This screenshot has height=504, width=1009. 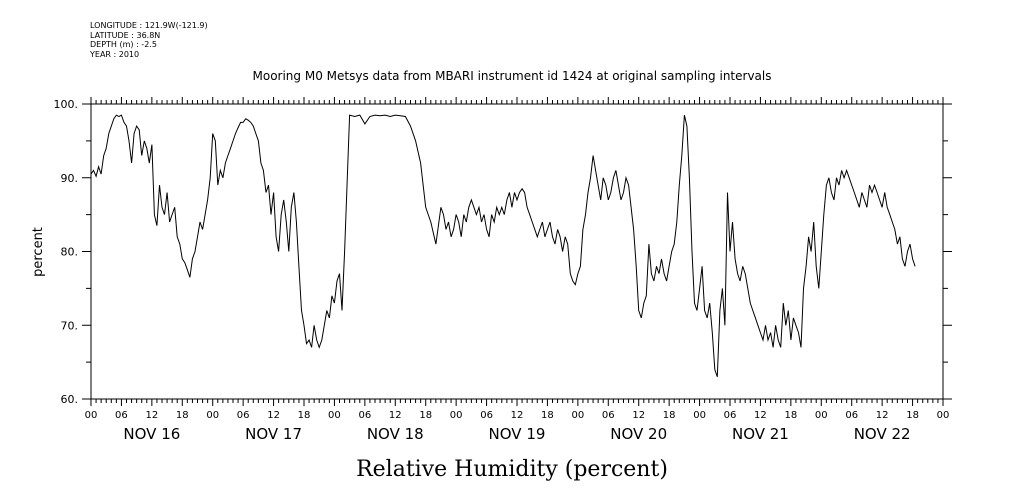 What do you see at coordinates (123, 44) in the screenshot?
I see `depth-text: DEPTH (m) : -2.5` at bounding box center [123, 44].